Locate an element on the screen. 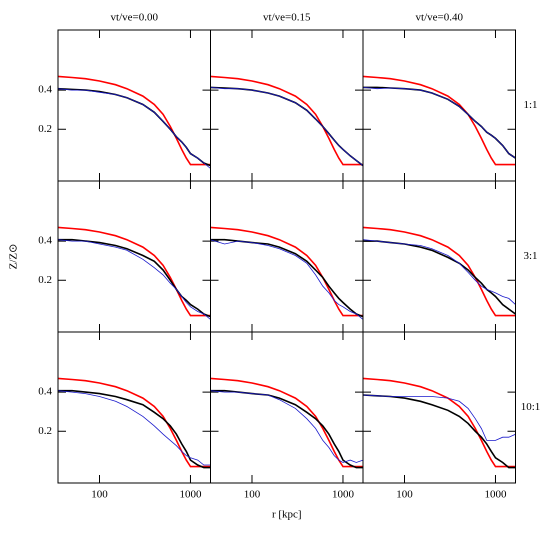 This screenshot has height=545, width=545. column-title: vt/ve=0.15 is located at coordinates (287, 18).